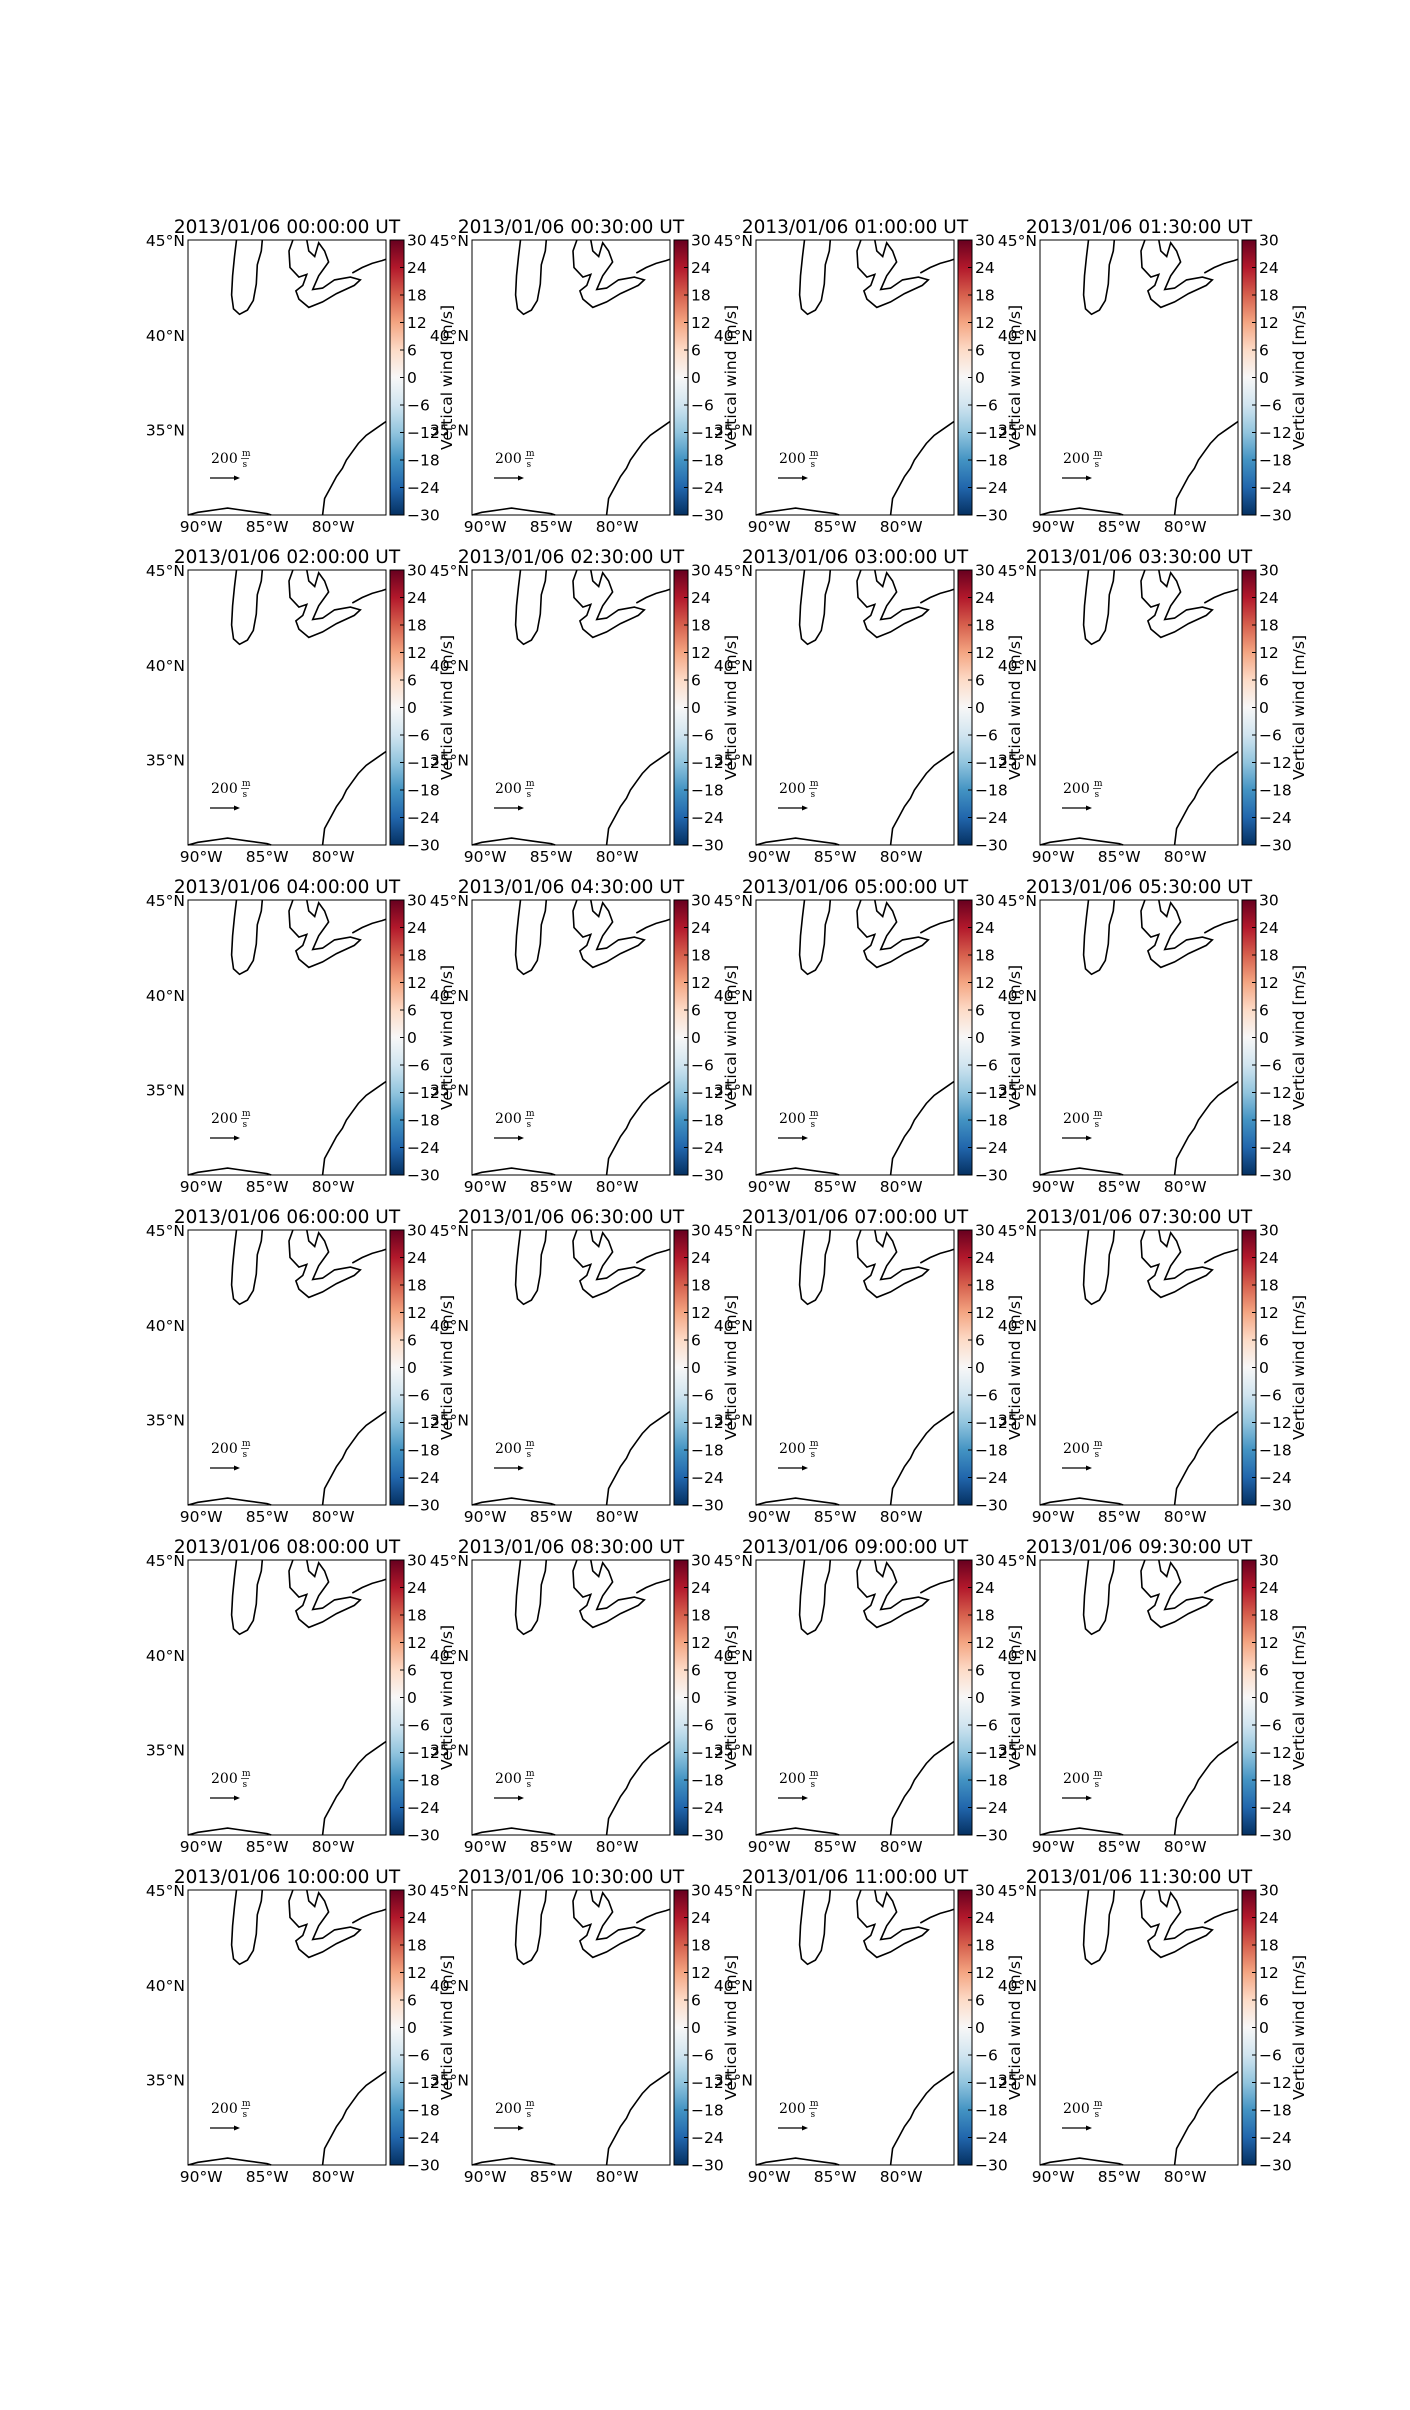  What do you see at coordinates (733, 571) in the screenshot?
I see `lat-tick-label: 45°N` at bounding box center [733, 571].